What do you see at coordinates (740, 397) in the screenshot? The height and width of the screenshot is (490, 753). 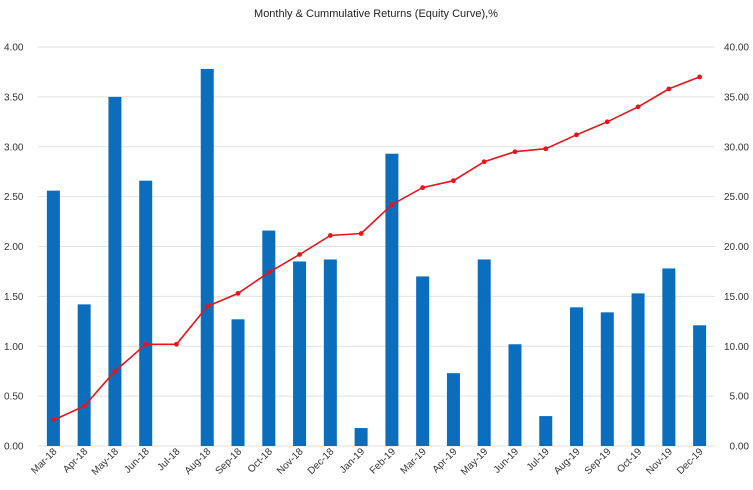 I see `right-tick-label: 5.00` at bounding box center [740, 397].